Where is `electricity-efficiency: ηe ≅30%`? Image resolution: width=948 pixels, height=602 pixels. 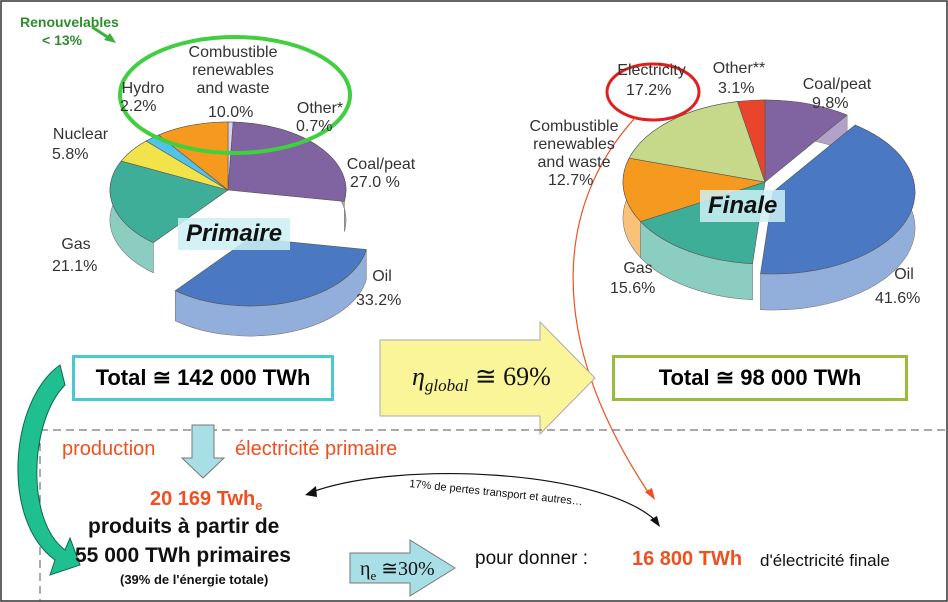 electricity-efficiency: ηe ≅30% is located at coordinates (397, 570).